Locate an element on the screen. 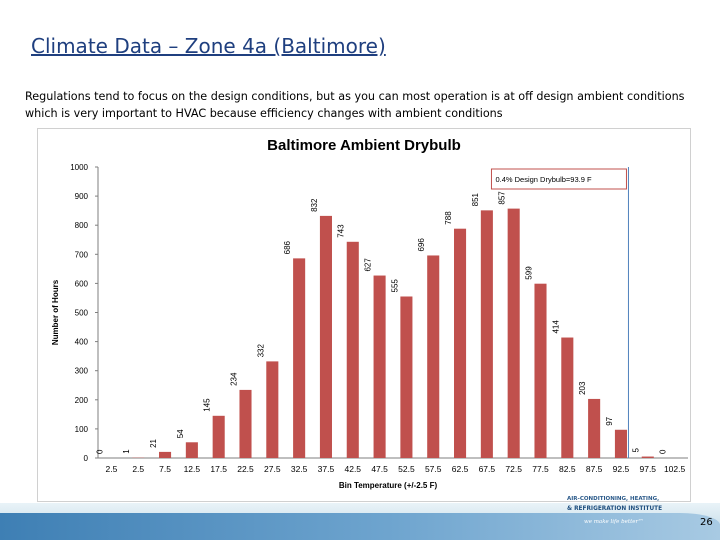  y-tick-label: 500 is located at coordinates (82, 313).